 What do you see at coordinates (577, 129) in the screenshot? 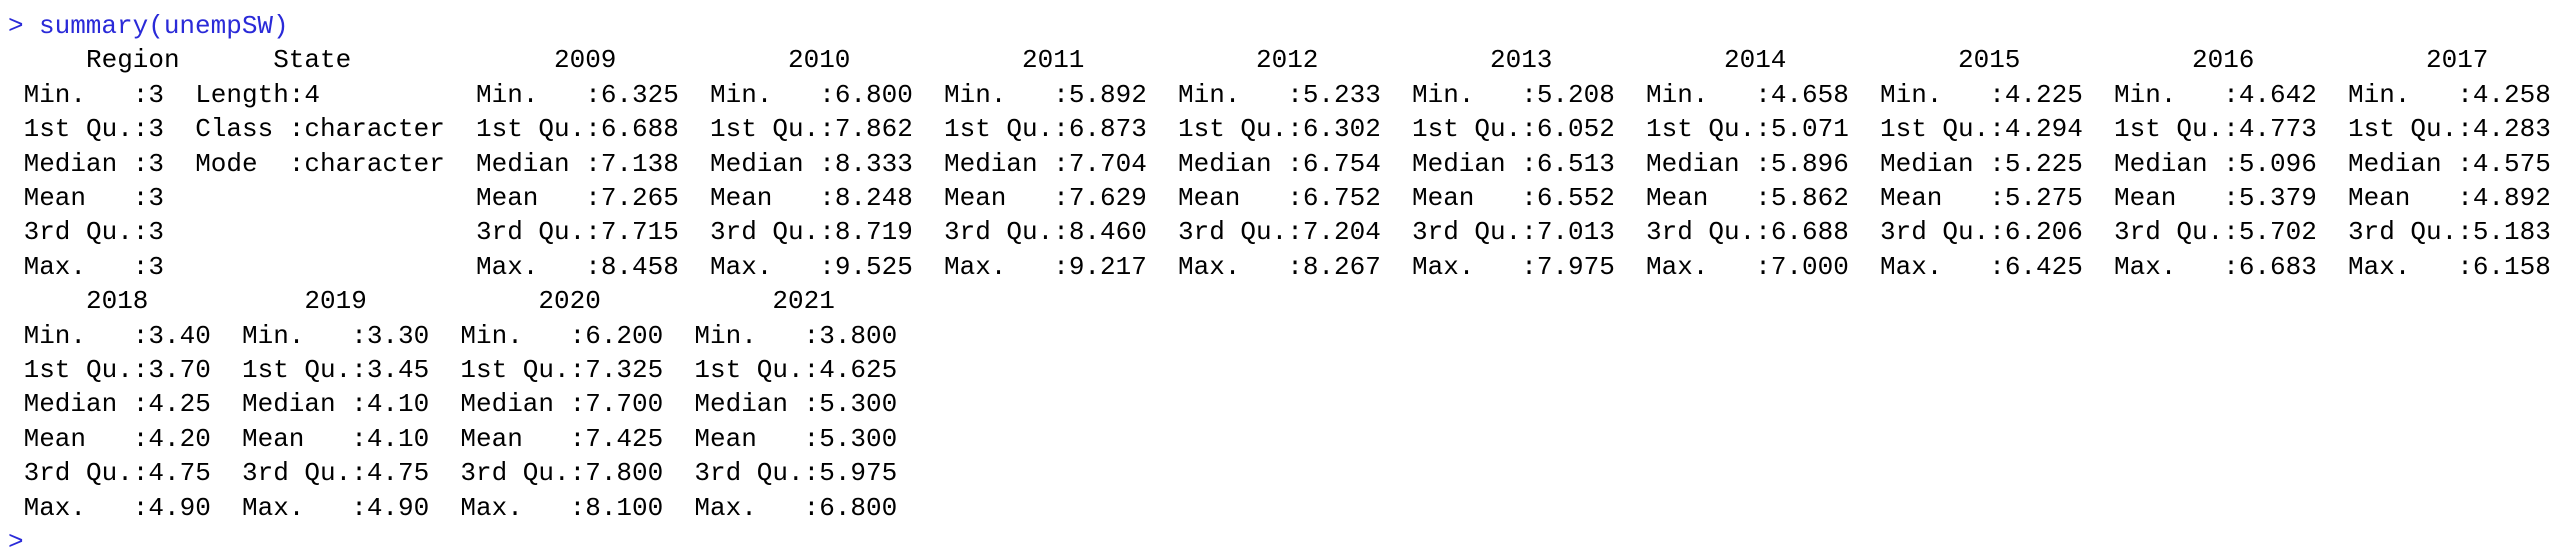
I see `summary-cell: 1st Qu.:6.688` at bounding box center [577, 129].